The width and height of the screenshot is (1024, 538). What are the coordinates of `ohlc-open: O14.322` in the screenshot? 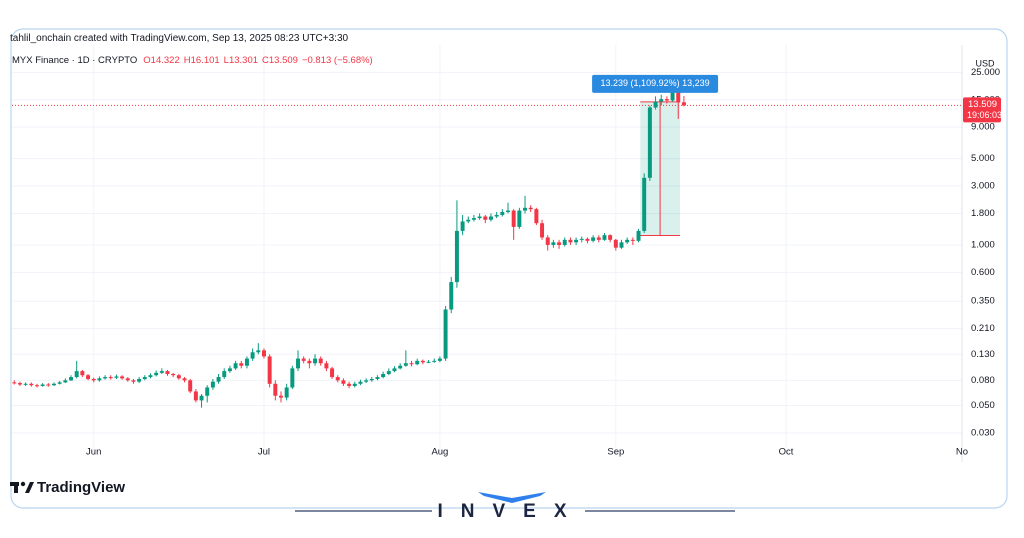 It's located at (161, 60).